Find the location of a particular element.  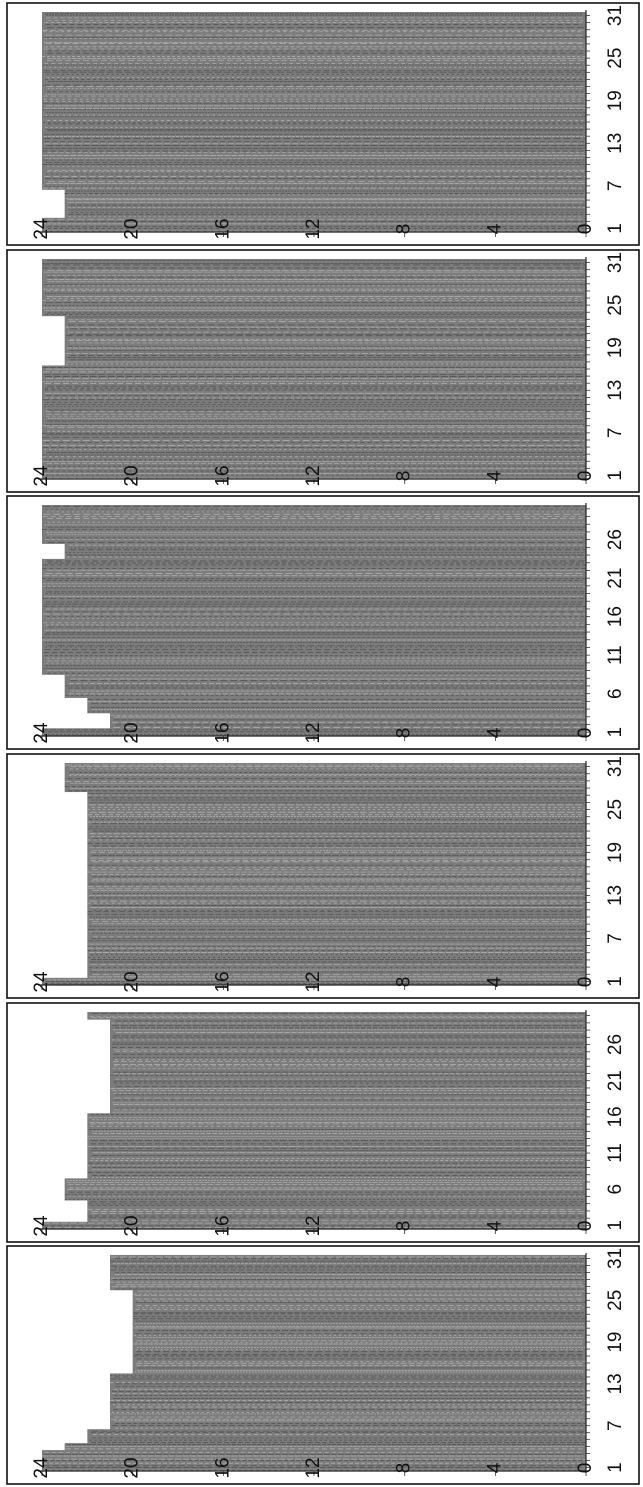

category-tick-label: 25 is located at coordinates (615, 1300).